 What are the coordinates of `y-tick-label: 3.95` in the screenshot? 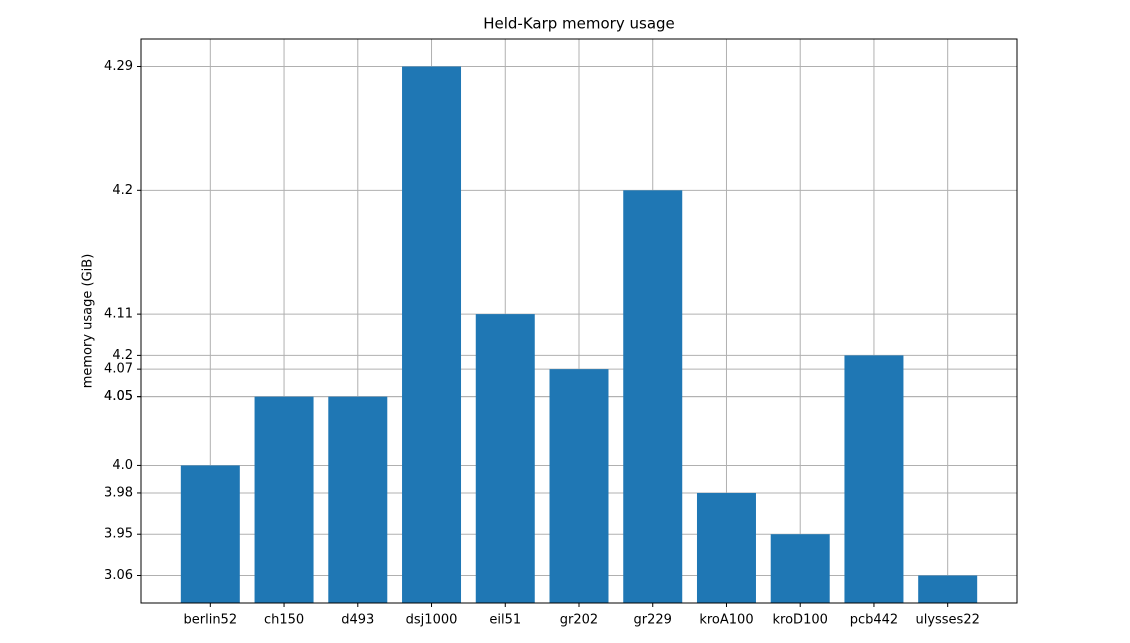 It's located at (118, 534).